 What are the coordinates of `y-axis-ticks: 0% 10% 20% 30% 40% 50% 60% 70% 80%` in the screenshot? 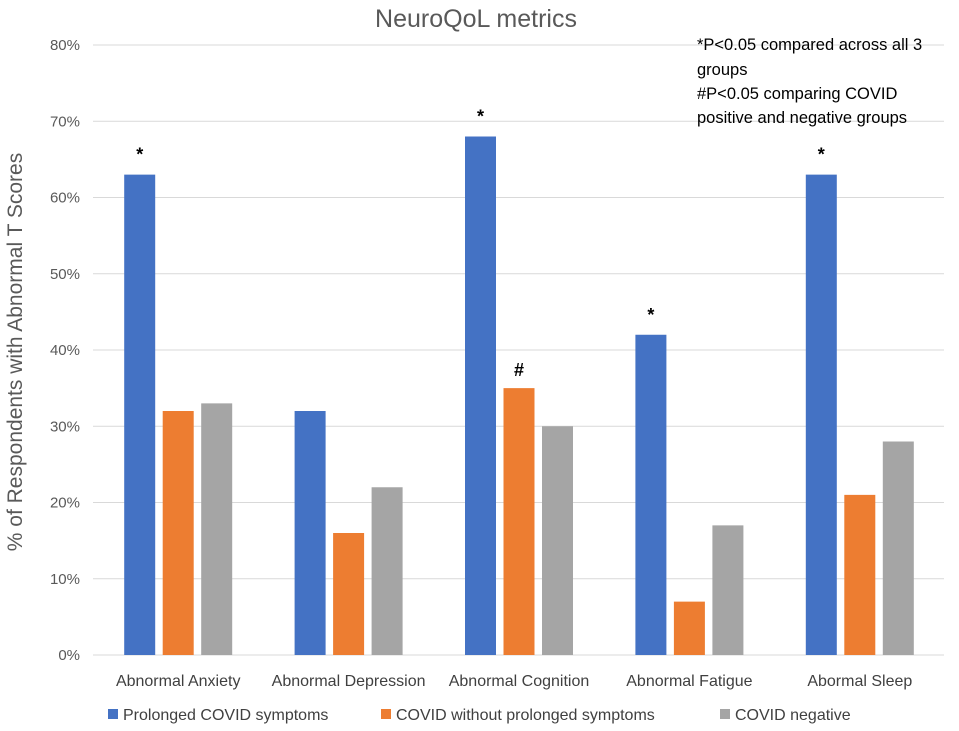 It's located at (65, 350).